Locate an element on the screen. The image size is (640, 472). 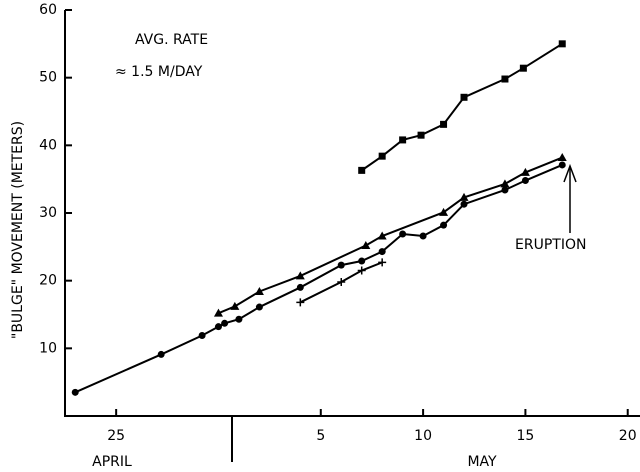
y-tick-label: 20 is located at coordinates (48, 281).